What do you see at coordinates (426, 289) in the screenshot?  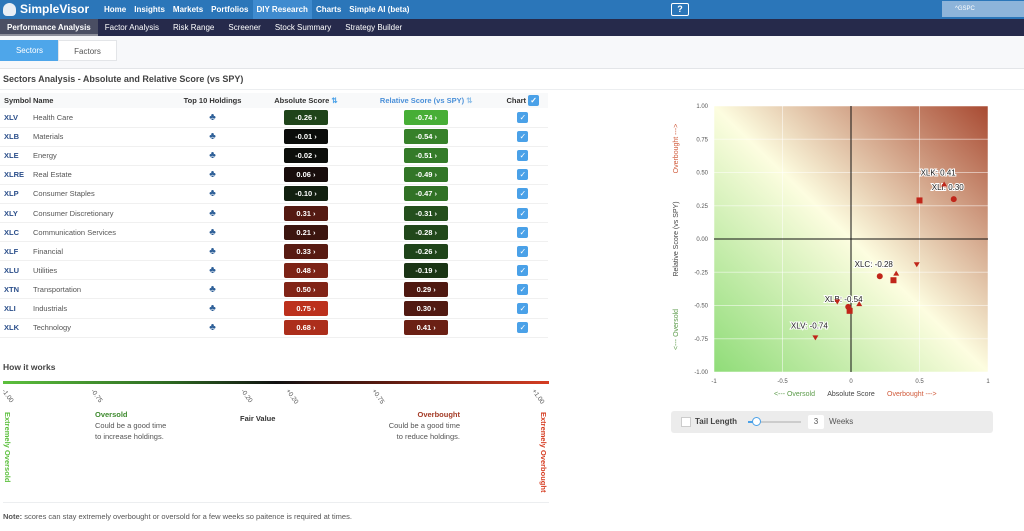 I see `relative-score-badge: 0.29 ›` at bounding box center [426, 289].